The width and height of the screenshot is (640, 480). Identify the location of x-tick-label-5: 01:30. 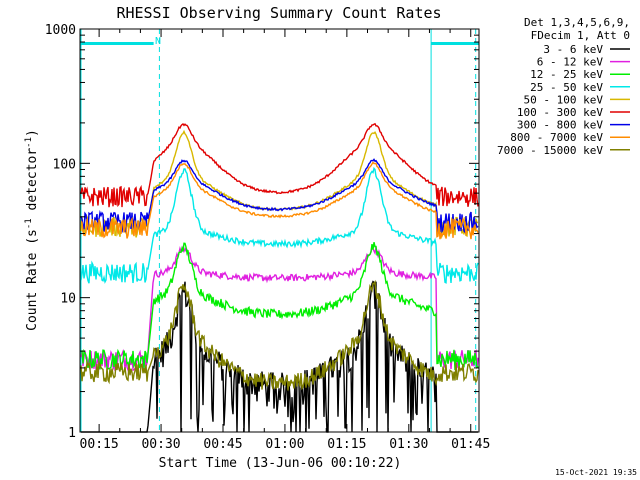
(408, 444).